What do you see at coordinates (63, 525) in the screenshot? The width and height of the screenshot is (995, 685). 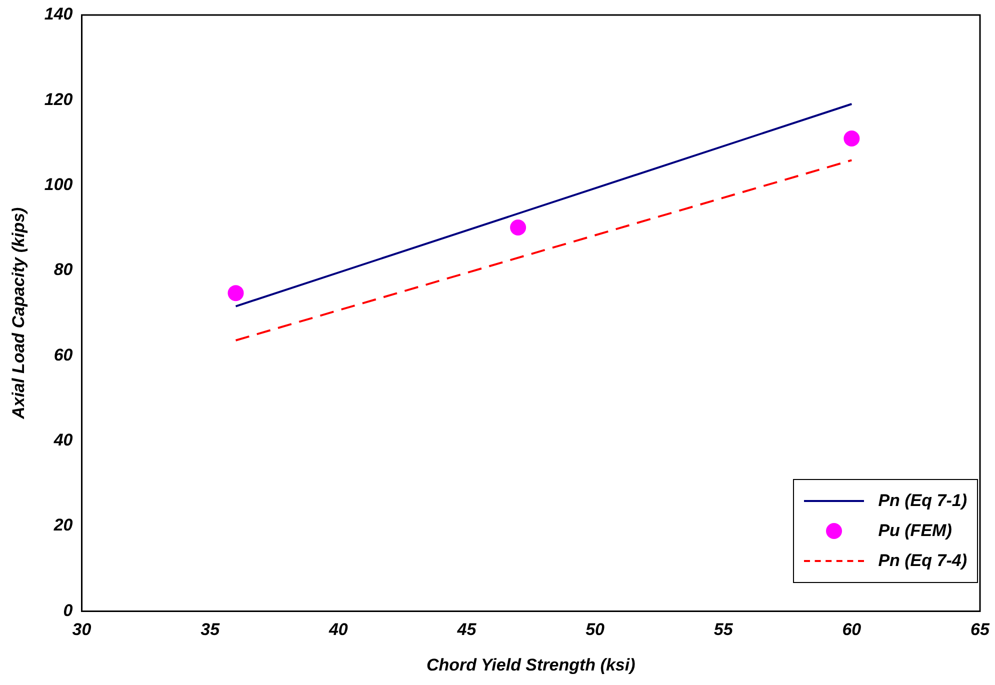 I see `y-tick-label: 20` at bounding box center [63, 525].